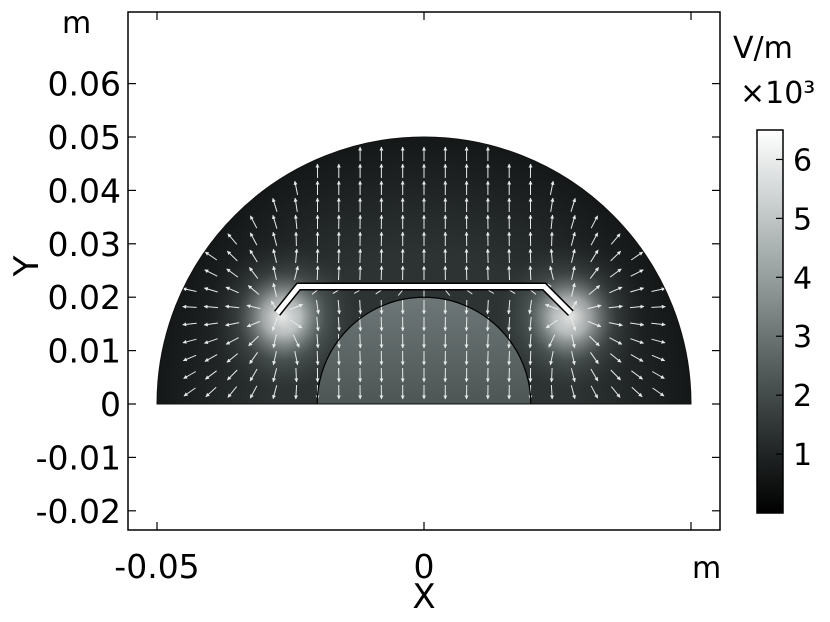  I want to click on y-axis-title: Y, so click(27, 266).